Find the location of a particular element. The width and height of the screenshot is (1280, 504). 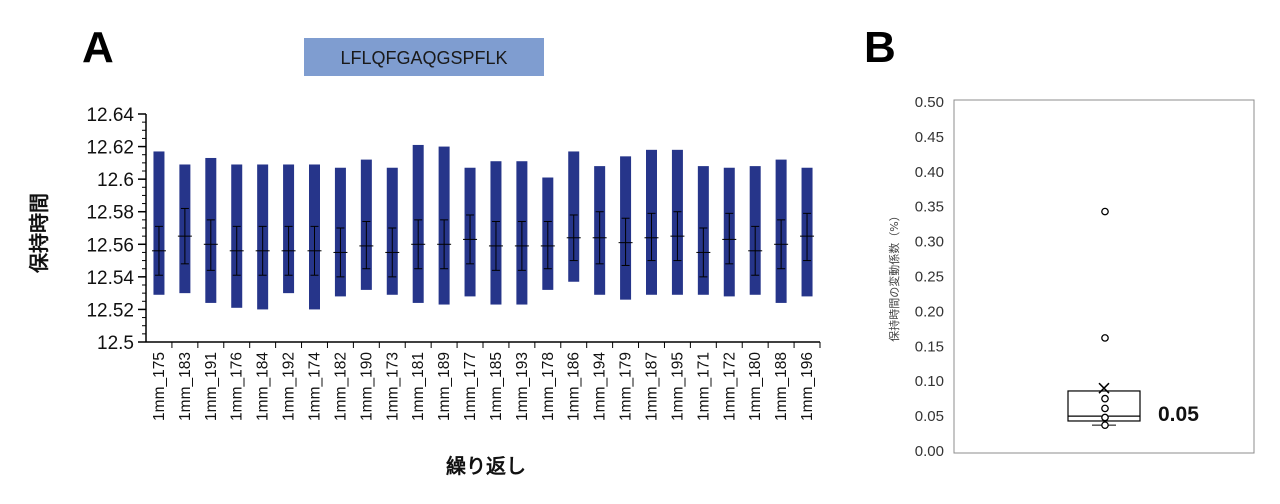

x-tick-label: 1mm_181 is located at coordinates (418, 386).